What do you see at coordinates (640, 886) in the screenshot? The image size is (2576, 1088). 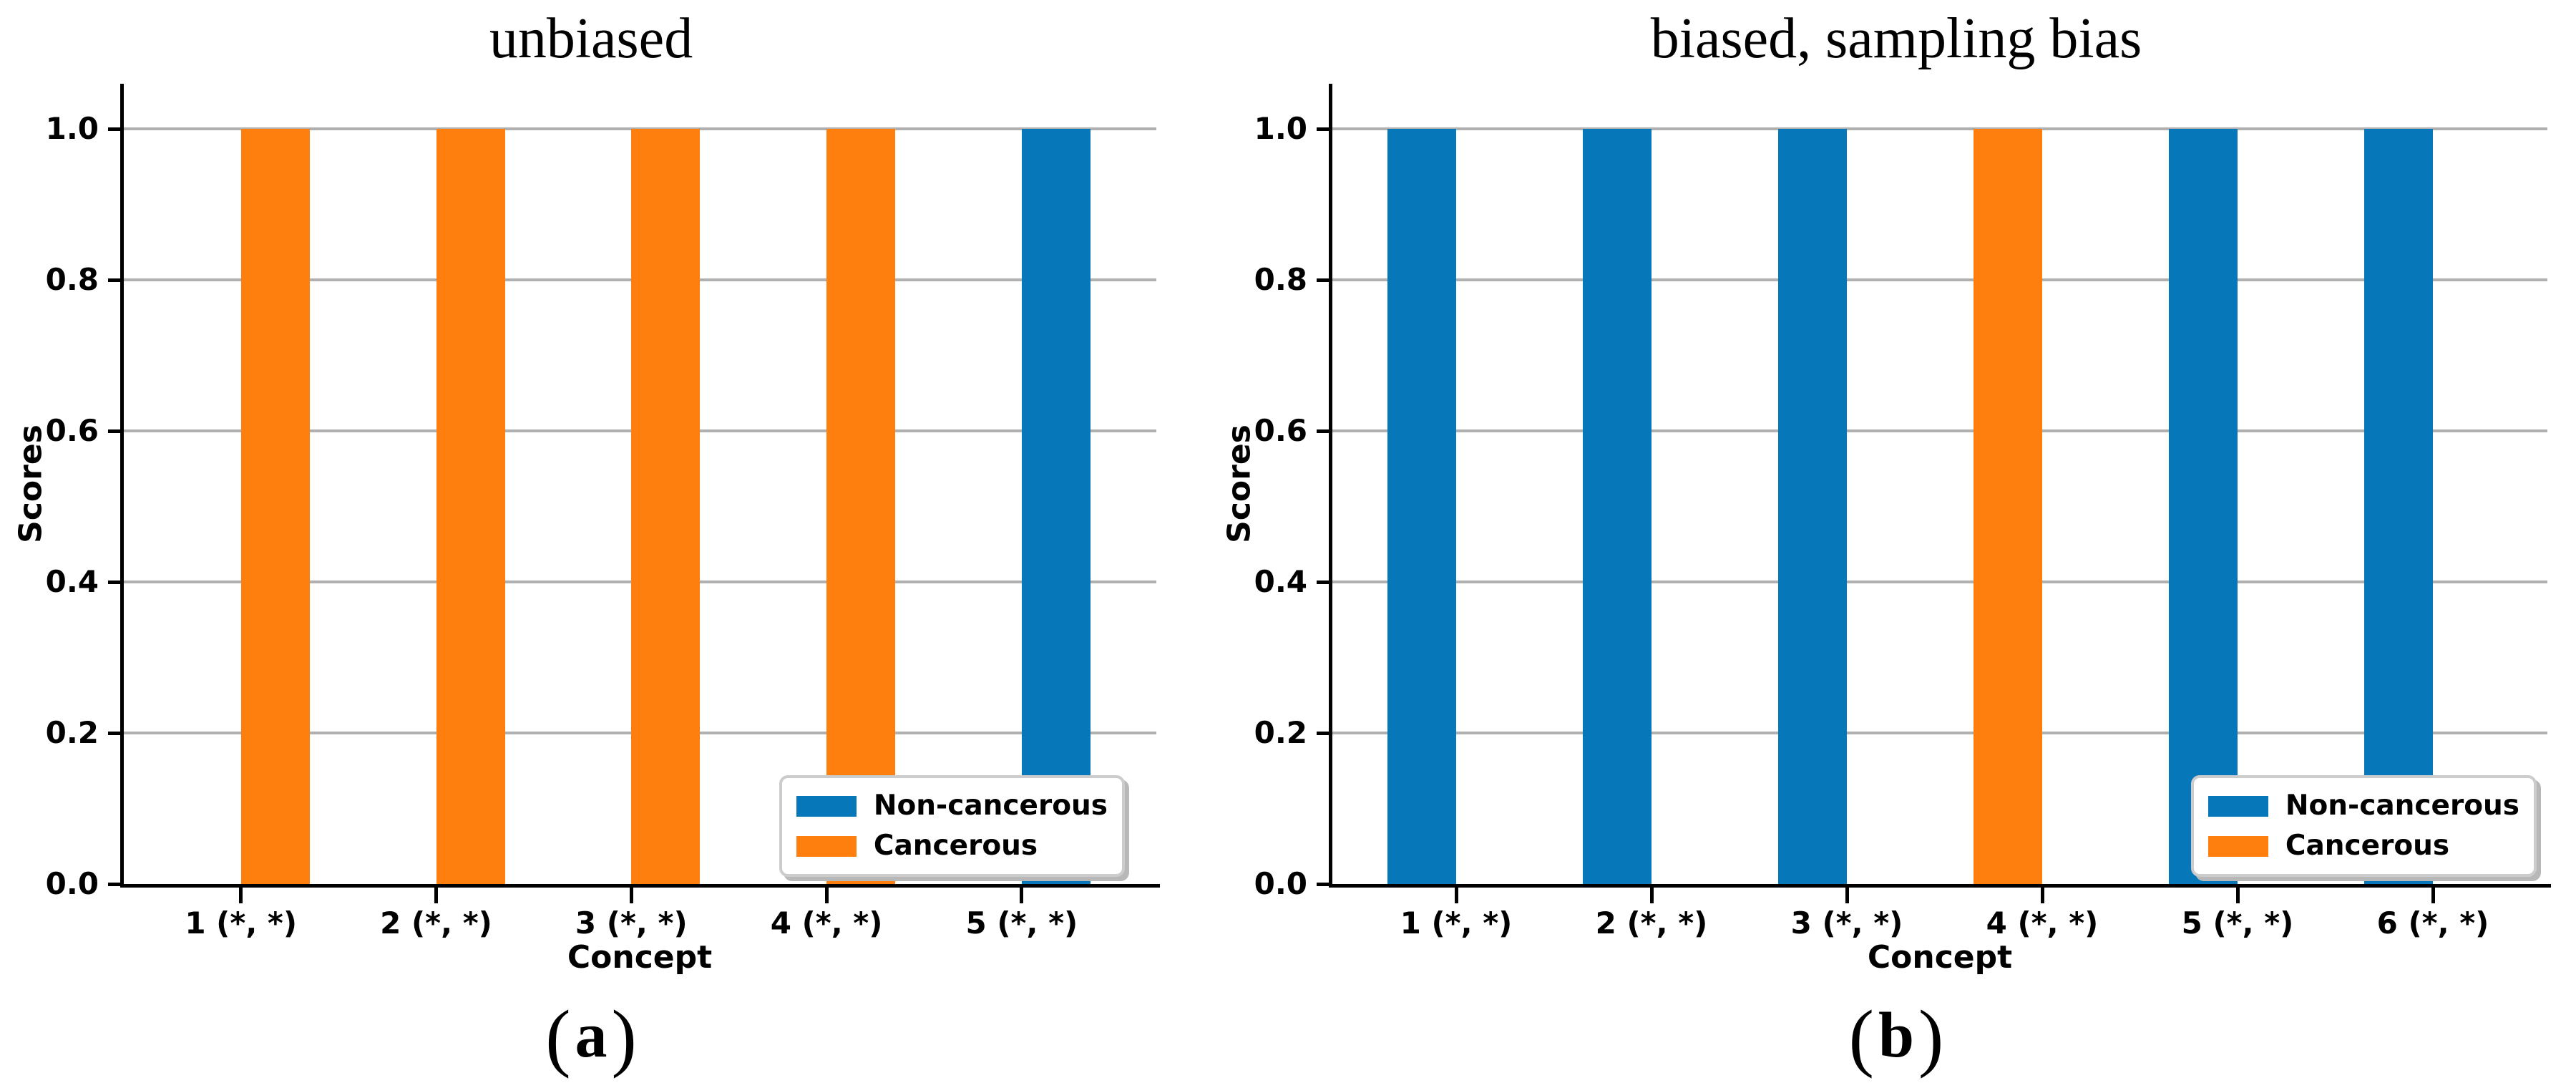 I see `panel-a-x-axis-spine` at bounding box center [640, 886].